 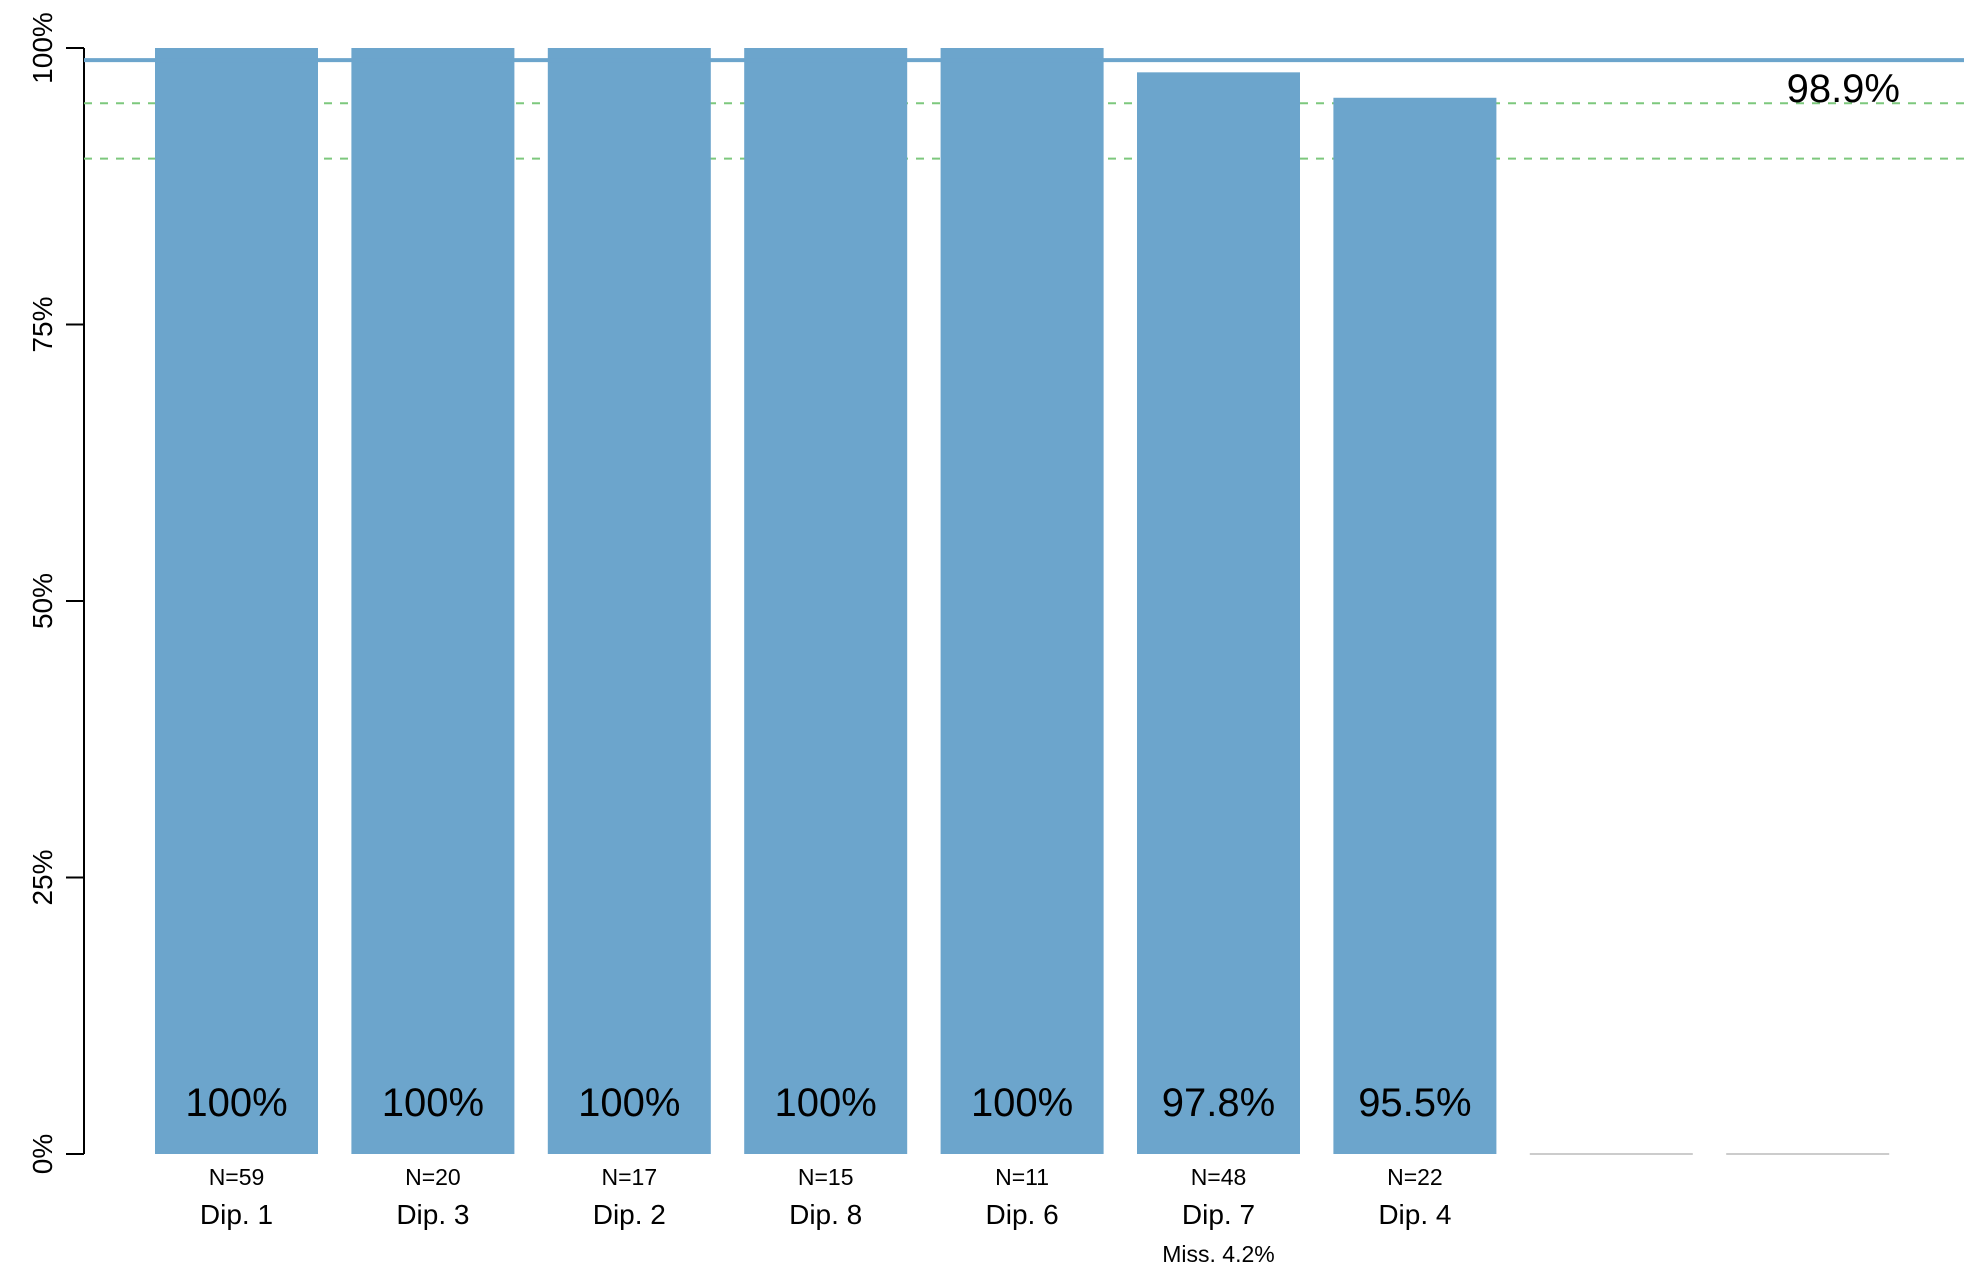 What do you see at coordinates (1843, 89) in the screenshot?
I see `reference-line-label: 98.9%` at bounding box center [1843, 89].